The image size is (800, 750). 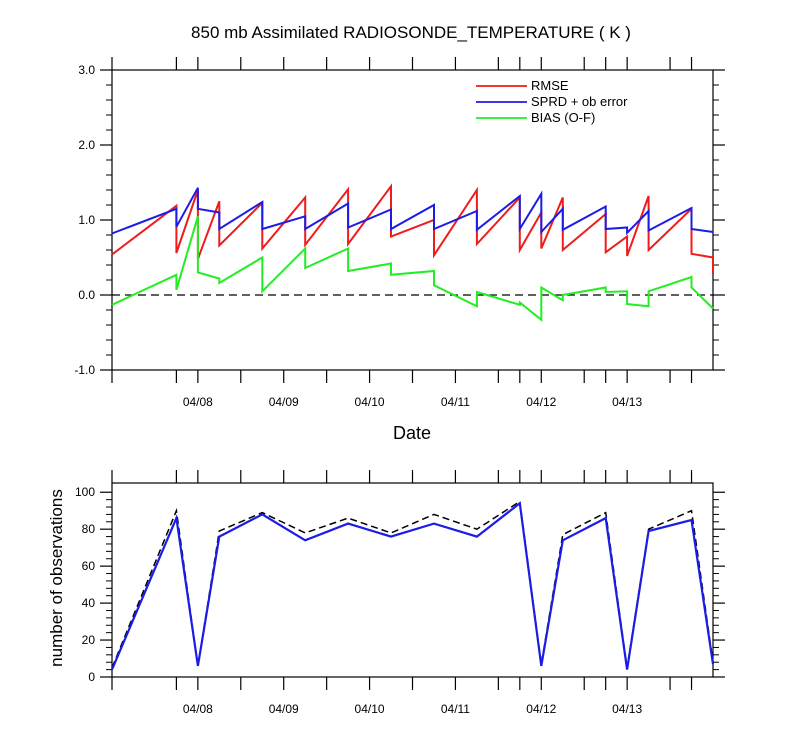 What do you see at coordinates (89, 640) in the screenshot?
I see `y-tick-label: 20` at bounding box center [89, 640].